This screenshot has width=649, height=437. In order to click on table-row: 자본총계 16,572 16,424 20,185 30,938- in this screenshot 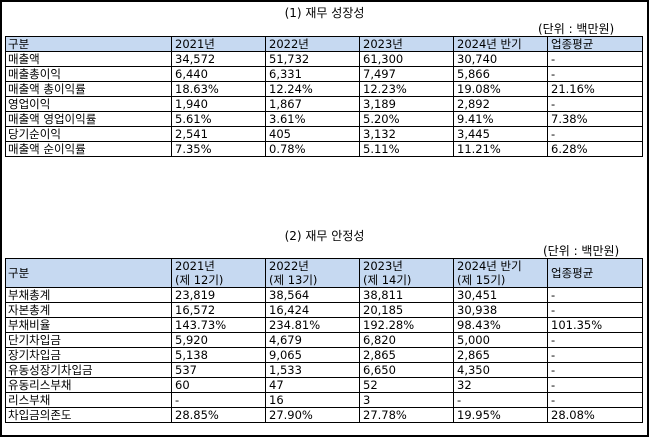, I will do `click(324, 310)`.